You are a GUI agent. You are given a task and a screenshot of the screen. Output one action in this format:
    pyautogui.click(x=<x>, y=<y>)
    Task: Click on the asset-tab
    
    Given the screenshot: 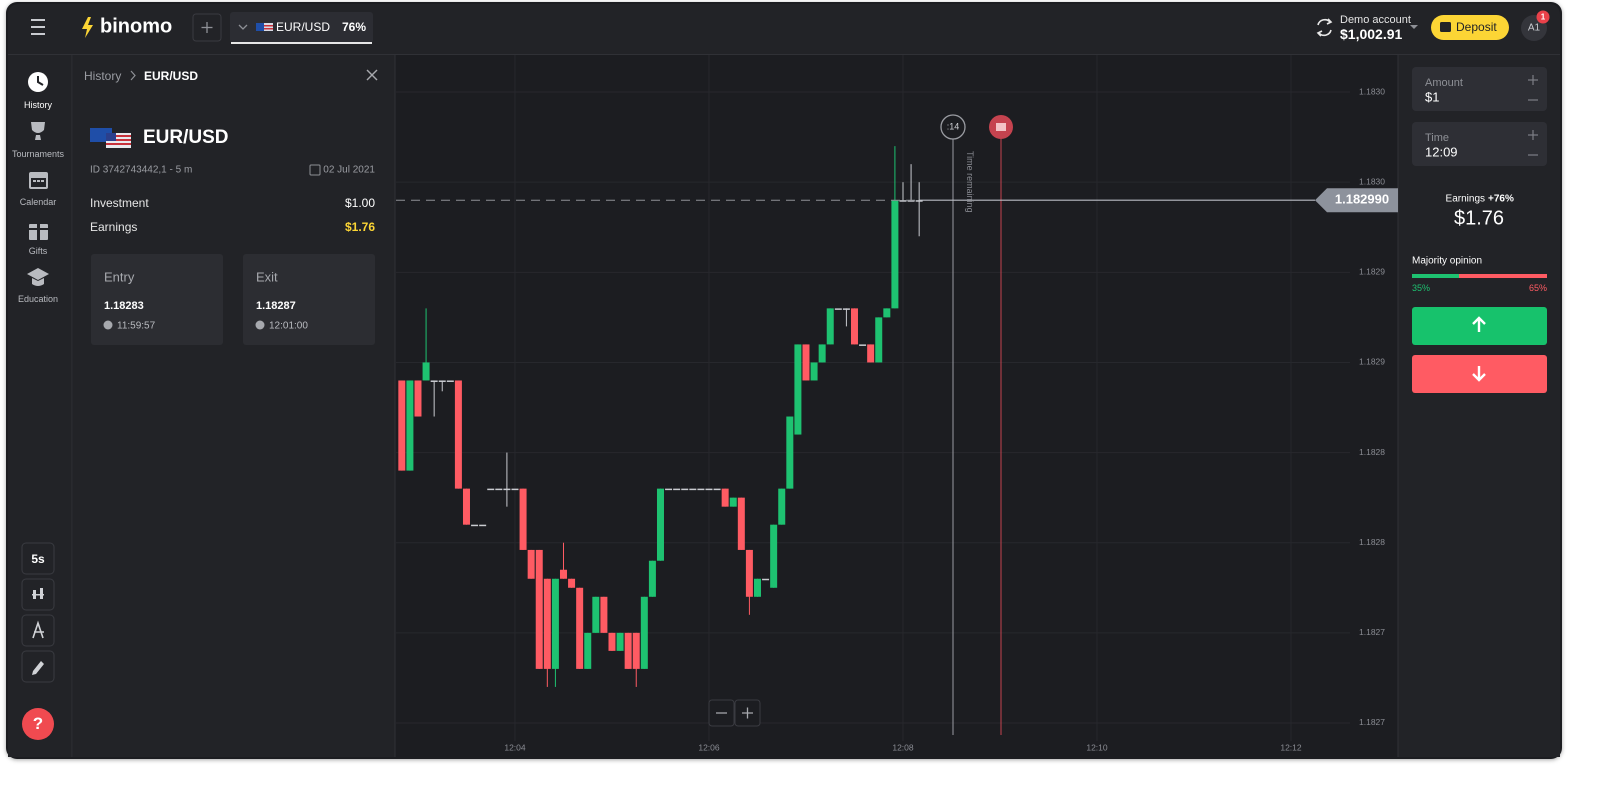 What is the action you would take?
    pyautogui.click(x=301, y=27)
    